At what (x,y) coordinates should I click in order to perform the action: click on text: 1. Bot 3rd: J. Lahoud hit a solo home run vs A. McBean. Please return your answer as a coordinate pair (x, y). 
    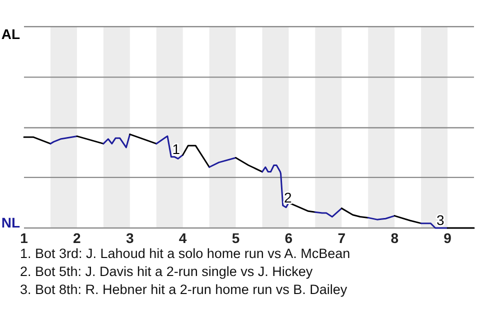
    Looking at the image, I should click on (185, 253).